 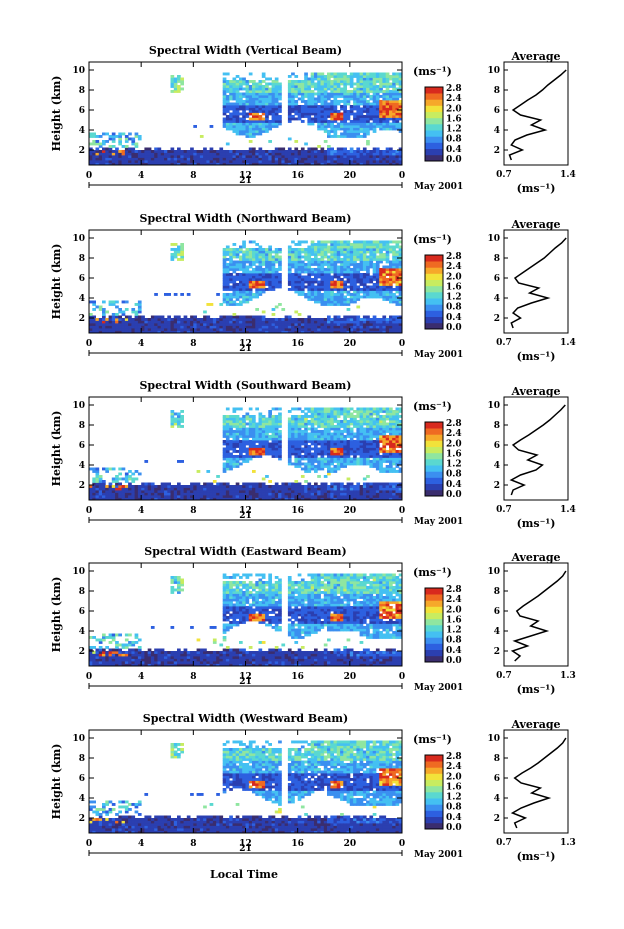 What do you see at coordinates (434, 326) in the screenshot?
I see `colorbar-swatch` at bounding box center [434, 326].